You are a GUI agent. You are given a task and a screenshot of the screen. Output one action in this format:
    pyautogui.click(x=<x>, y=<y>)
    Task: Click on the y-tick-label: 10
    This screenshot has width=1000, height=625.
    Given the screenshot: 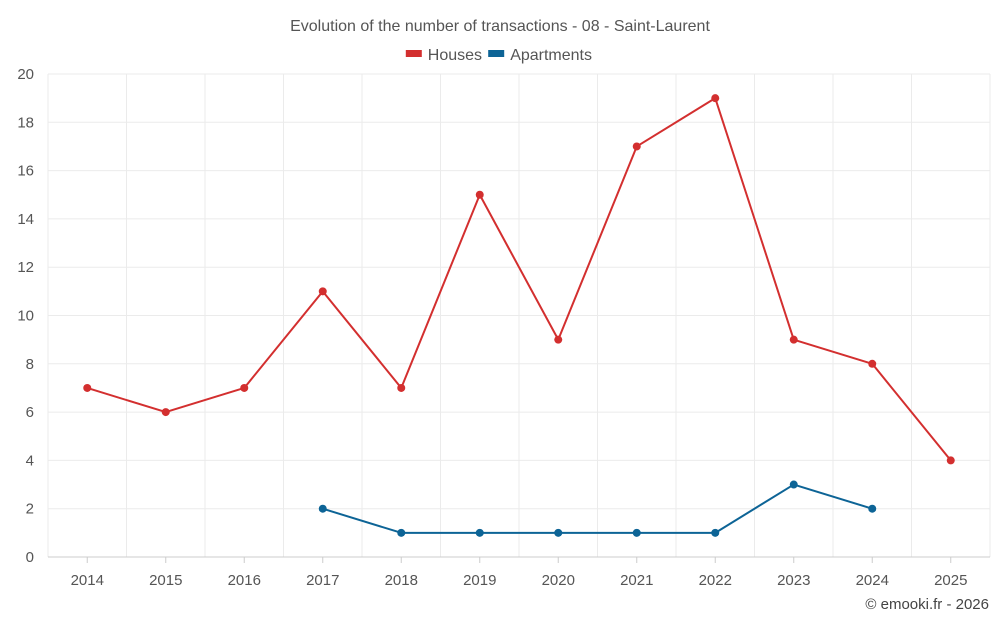 What is the action you would take?
    pyautogui.click(x=25, y=316)
    